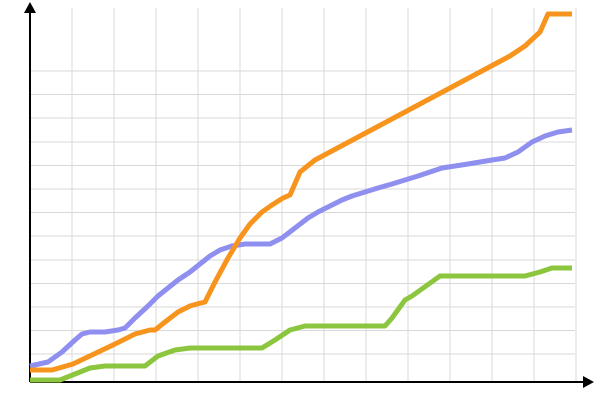  What do you see at coordinates (30, 7) in the screenshot?
I see `arrow-up-icon` at bounding box center [30, 7].